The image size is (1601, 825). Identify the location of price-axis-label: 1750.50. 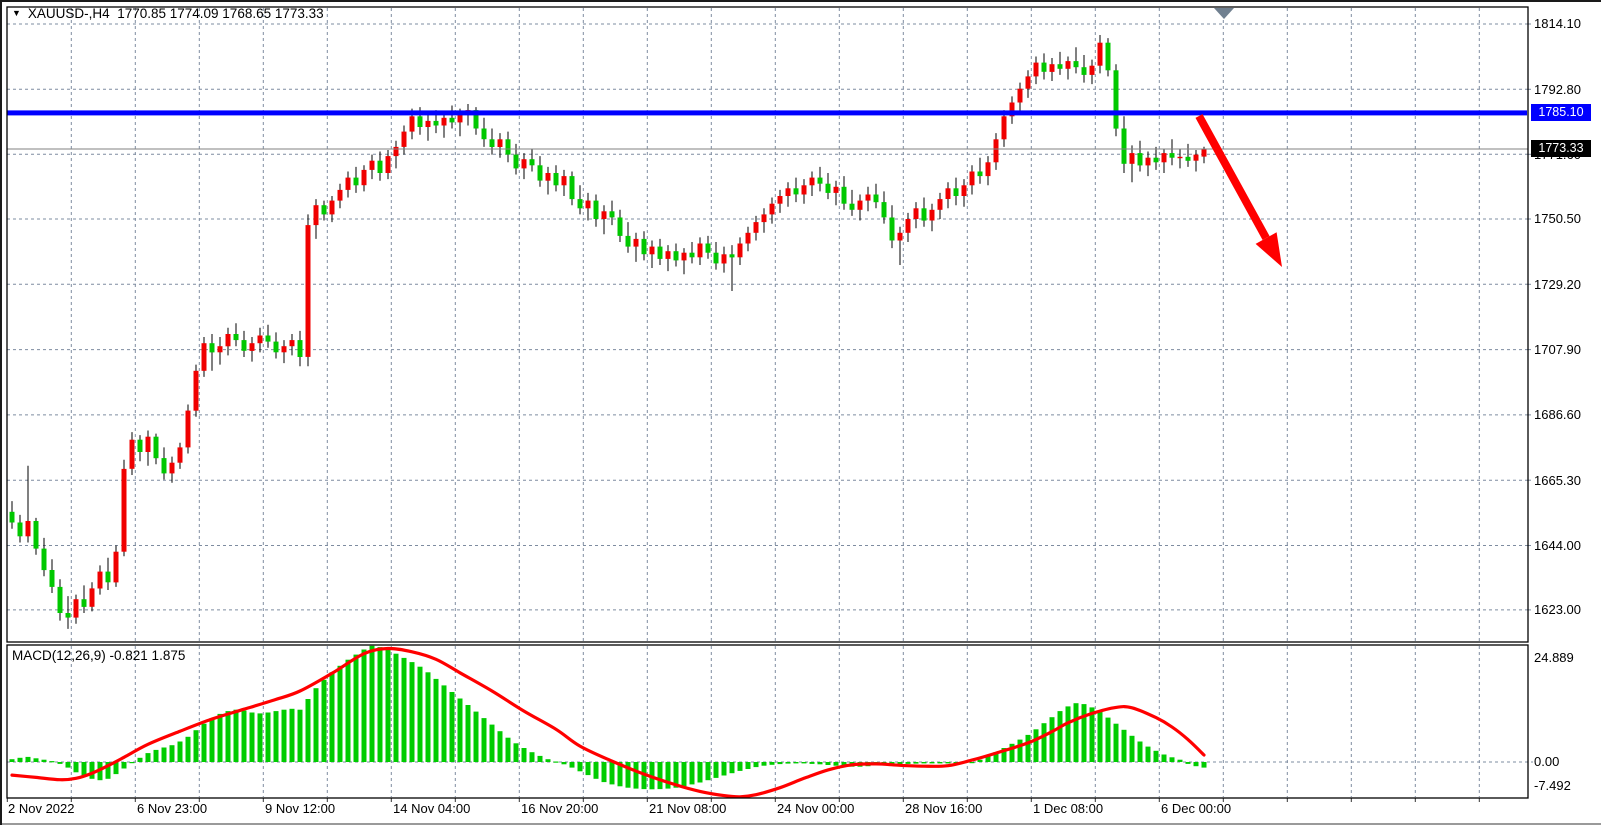
(1557, 218).